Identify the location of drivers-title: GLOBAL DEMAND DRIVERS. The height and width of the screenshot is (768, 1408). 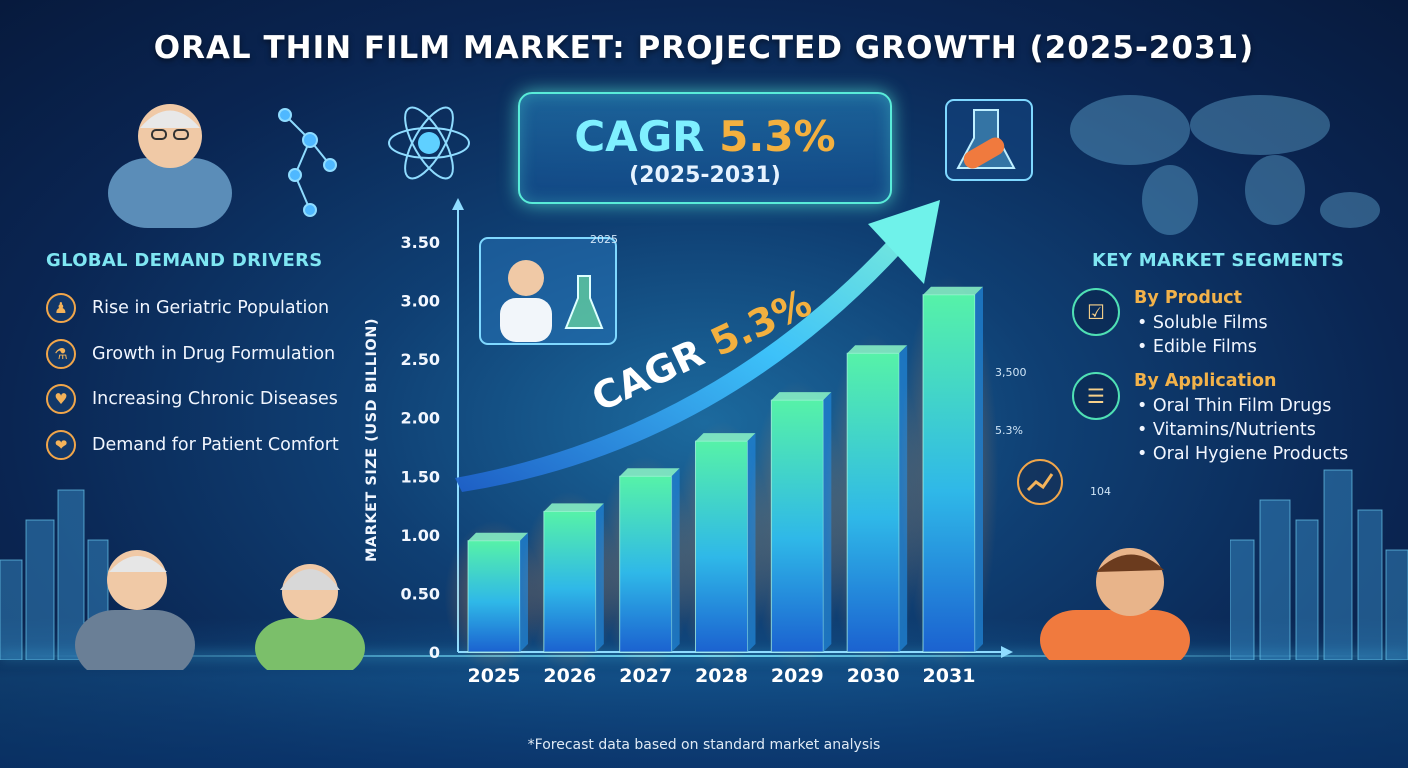
(184, 260).